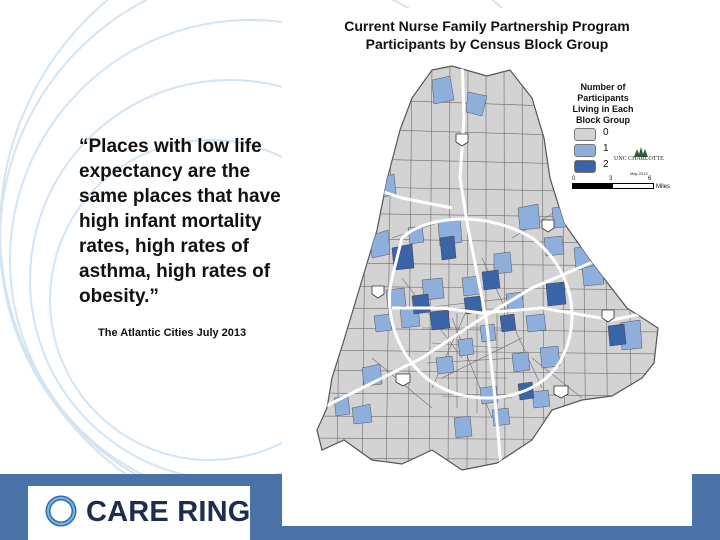 This screenshot has width=720, height=540. What do you see at coordinates (168, 512) in the screenshot?
I see `care-ring-logo-text: CARE RING` at bounding box center [168, 512].